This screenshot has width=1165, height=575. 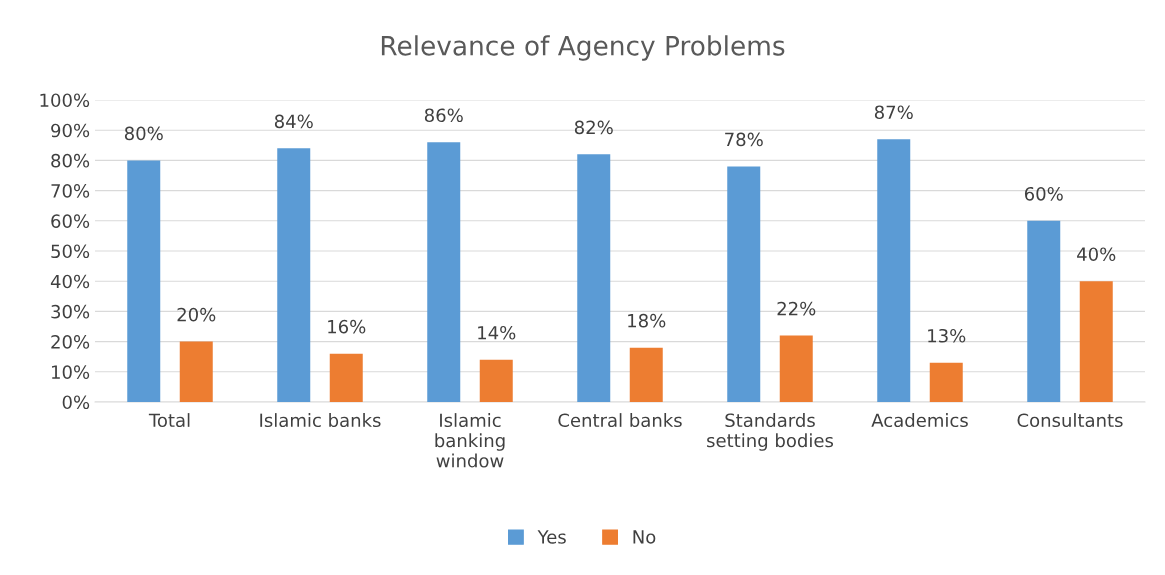 I want to click on y-tick-label: 40%, so click(x=70, y=281).